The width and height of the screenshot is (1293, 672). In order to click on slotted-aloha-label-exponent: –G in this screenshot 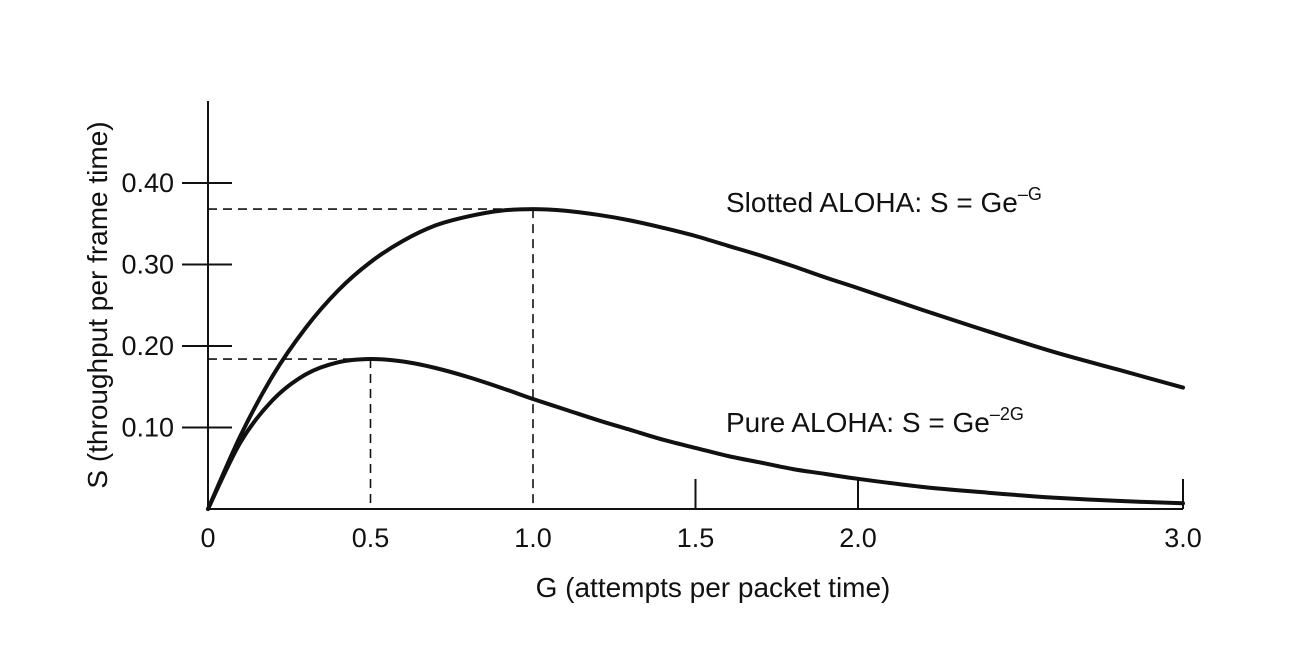, I will do `click(1030, 194)`.